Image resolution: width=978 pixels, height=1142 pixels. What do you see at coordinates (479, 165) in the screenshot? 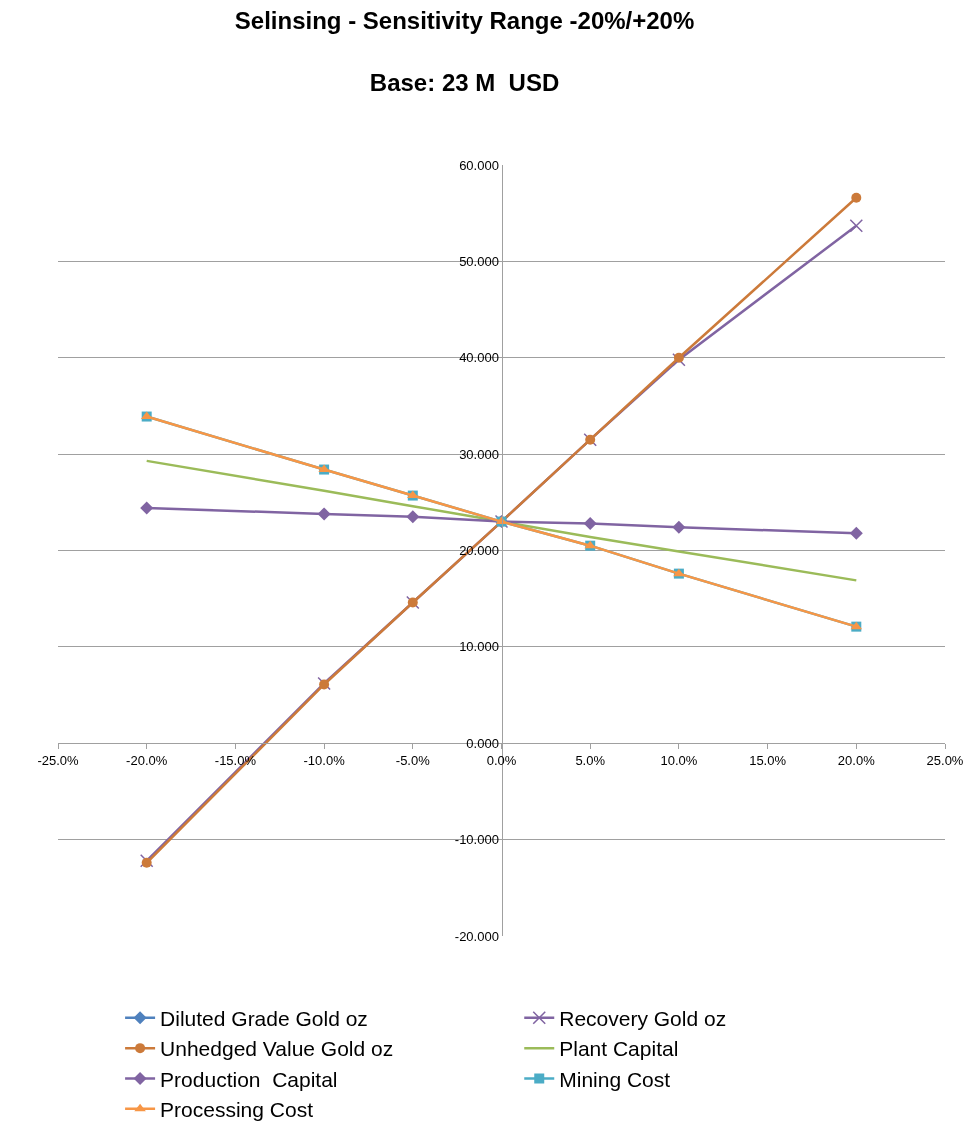
I see `y-tick-label: 60.000` at bounding box center [479, 165].